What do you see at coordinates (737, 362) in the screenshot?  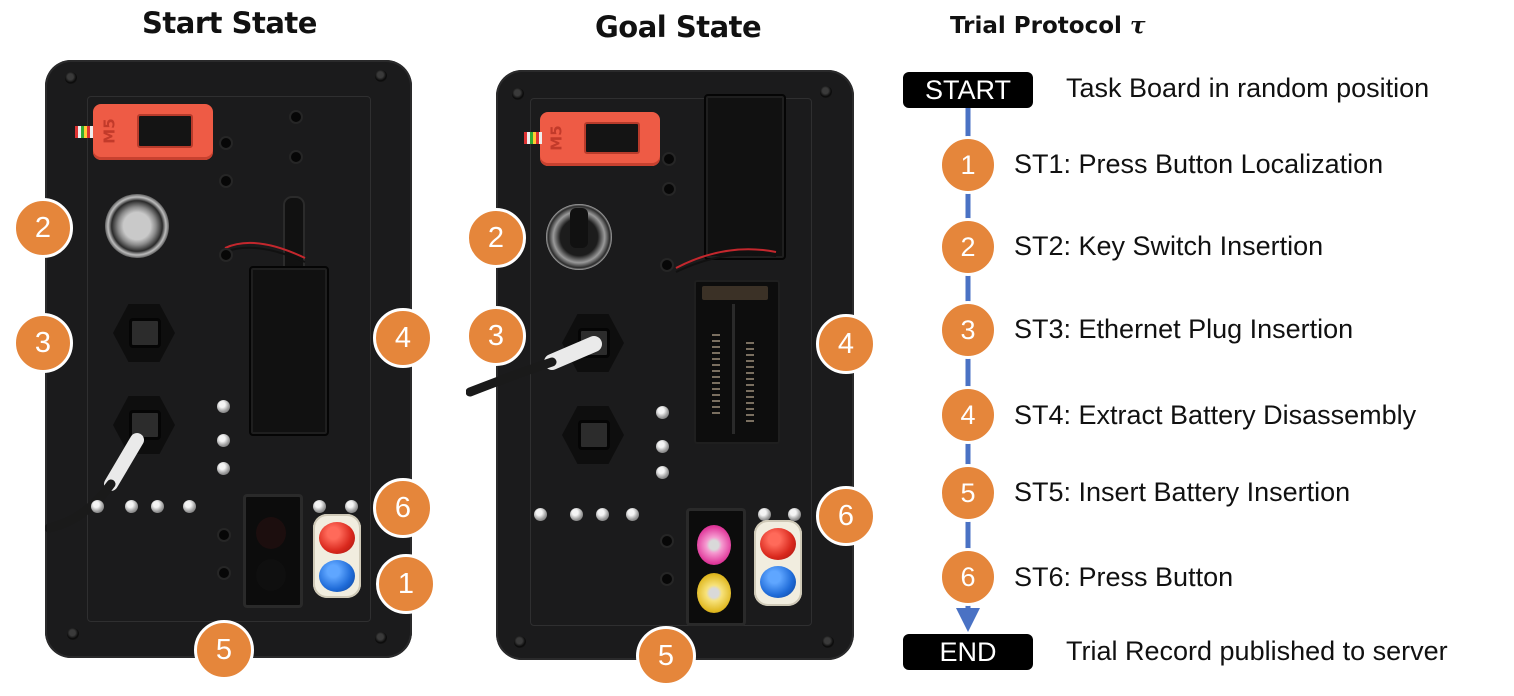 I see `open-battery-holder` at bounding box center [737, 362].